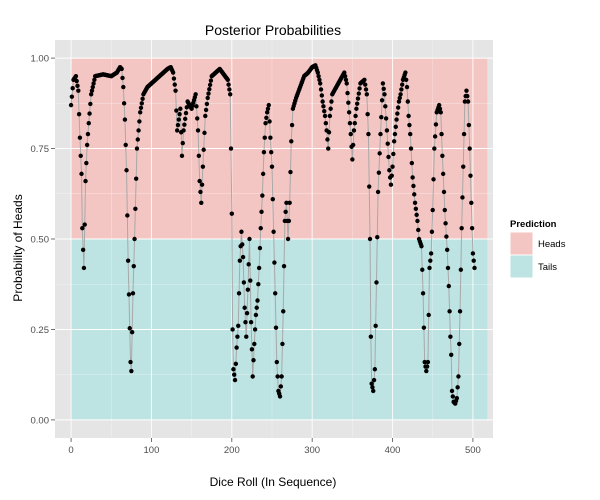 This screenshot has width=600, height=500. What do you see at coordinates (40, 149) in the screenshot?
I see `y-tick-label: 0.75` at bounding box center [40, 149].